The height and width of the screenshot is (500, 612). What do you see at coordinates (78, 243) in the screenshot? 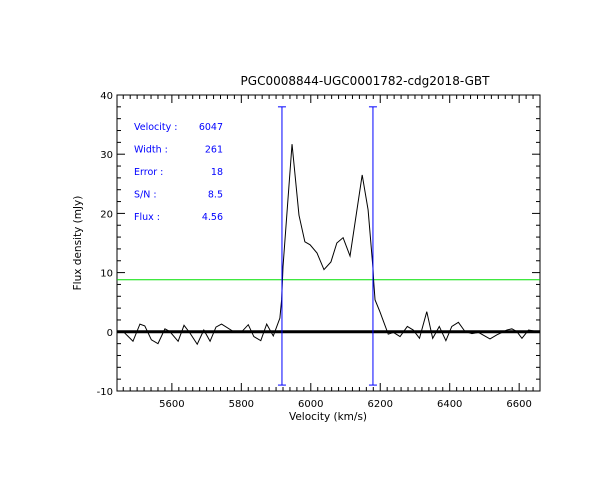
I see `y-axis-label: Flux density (mJy)` at bounding box center [78, 243].